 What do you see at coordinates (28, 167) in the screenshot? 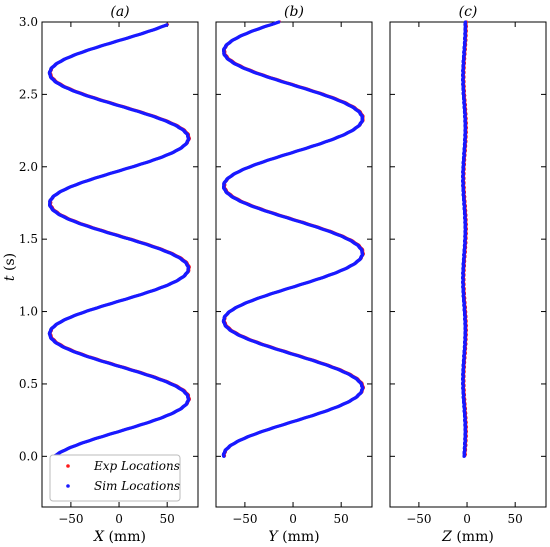
I see `y-tick-label: 2.0` at bounding box center [28, 167].